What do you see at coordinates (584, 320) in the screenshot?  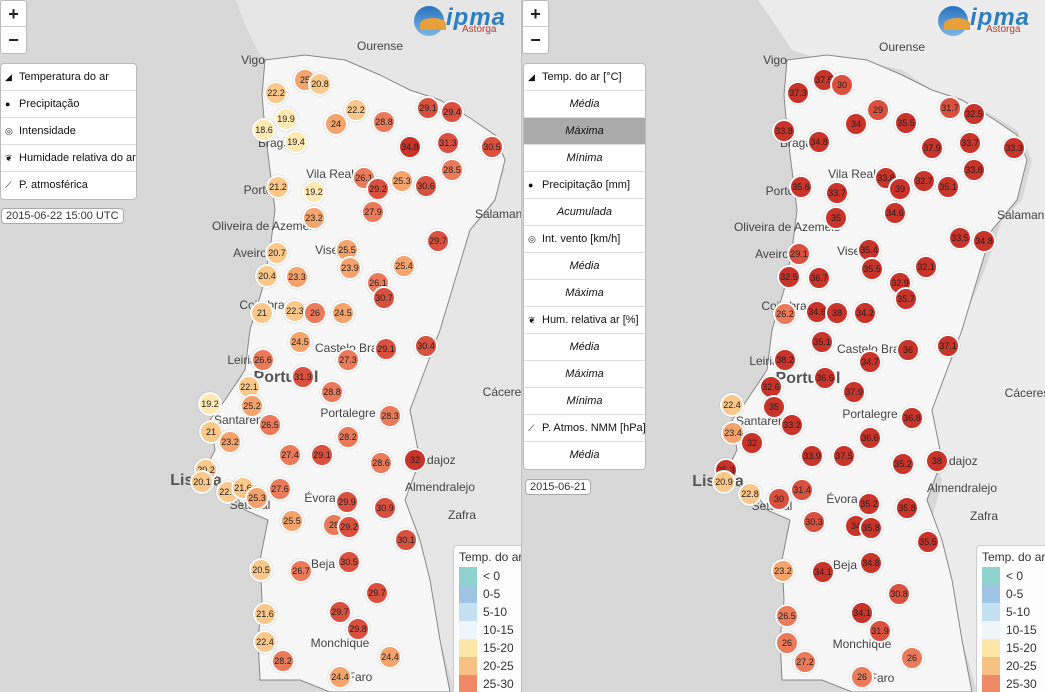 I see `menu-item: ❦ Hum. relativa ar [%]` at bounding box center [584, 320].